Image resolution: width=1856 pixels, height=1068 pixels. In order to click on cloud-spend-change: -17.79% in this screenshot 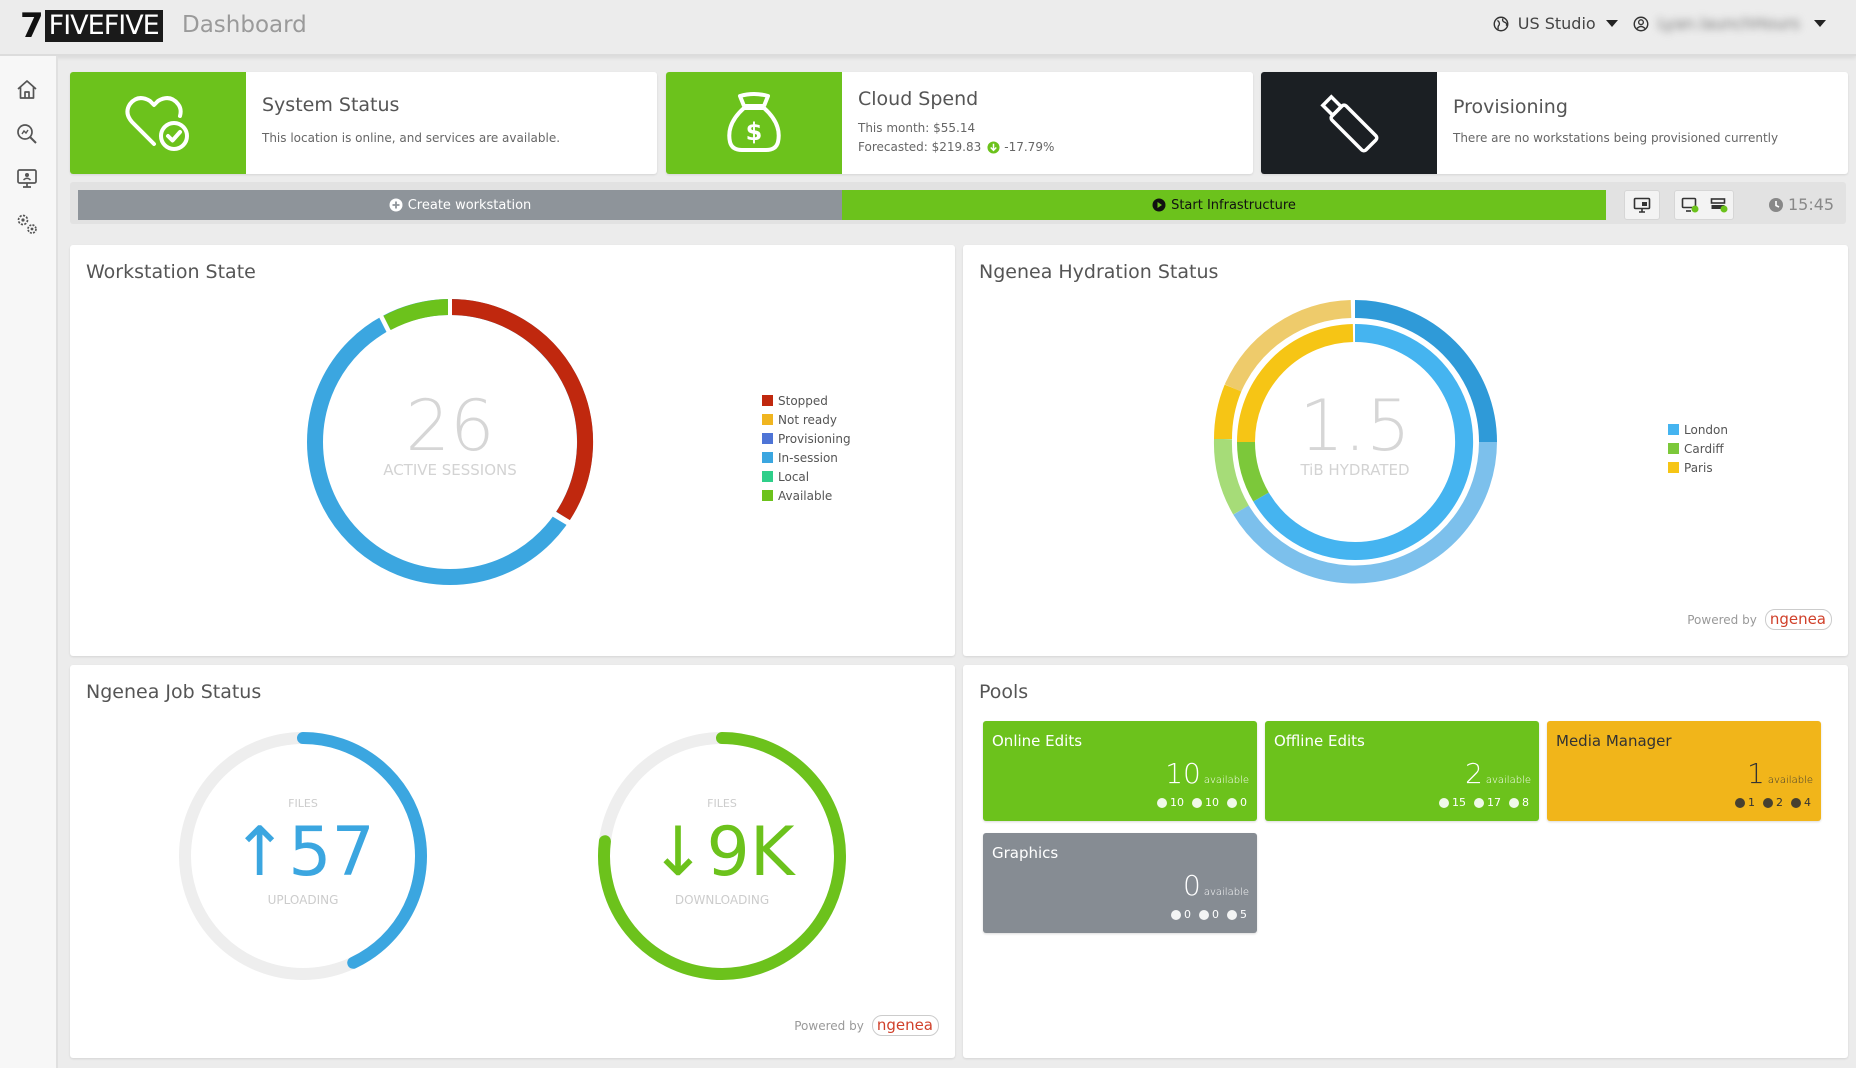, I will do `click(1029, 147)`.